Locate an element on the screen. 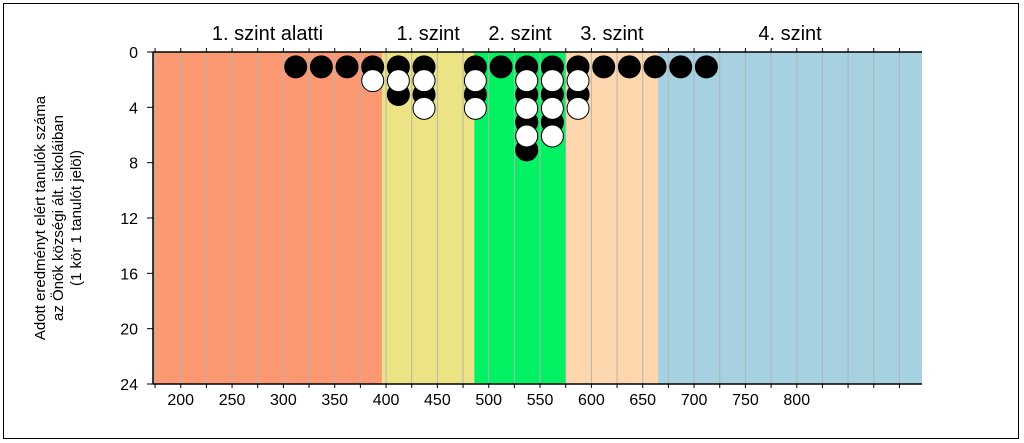  x-tick-label: 200 is located at coordinates (180, 400).